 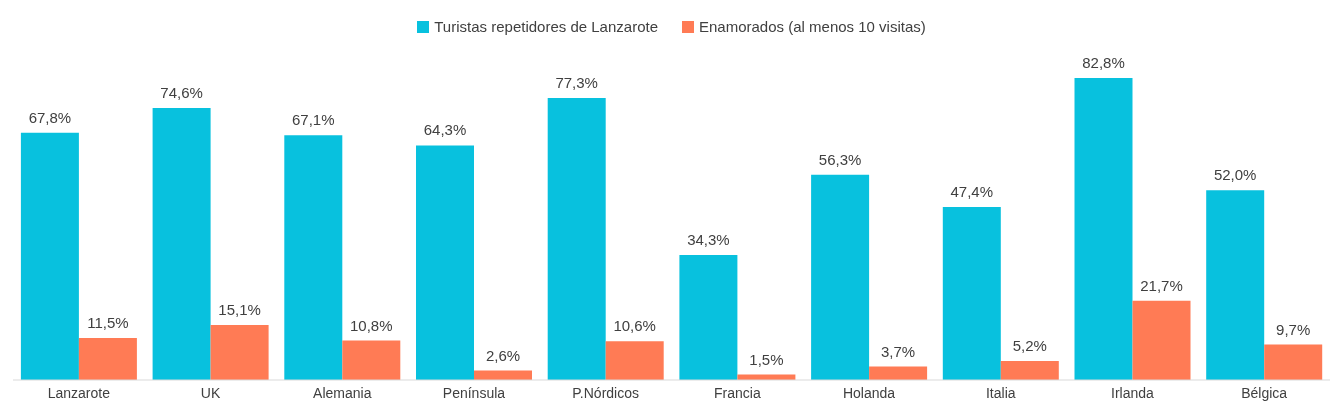 What do you see at coordinates (576, 83) in the screenshot?
I see `data-label: 77,3%` at bounding box center [576, 83].